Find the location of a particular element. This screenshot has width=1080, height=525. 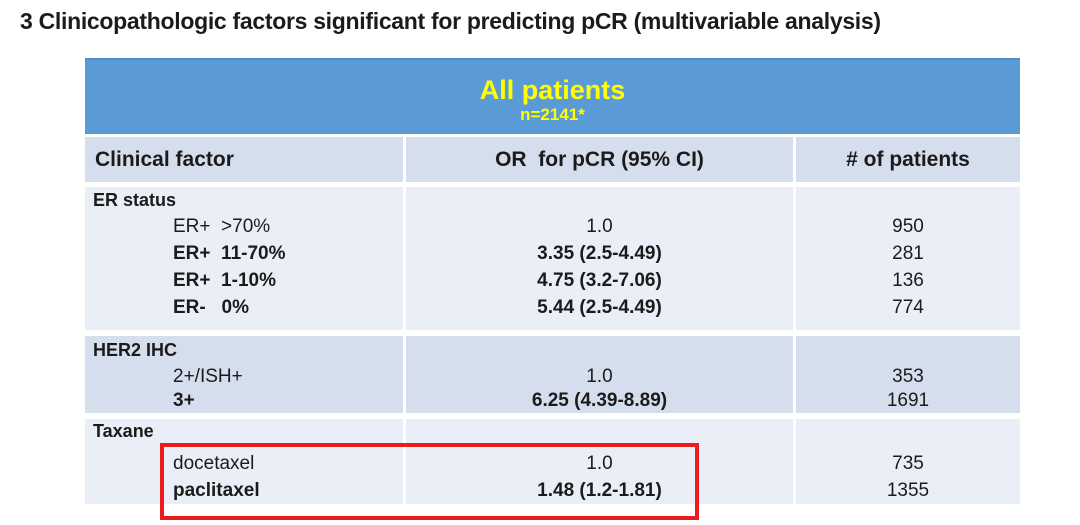

n-cell: 774 is located at coordinates (908, 307).